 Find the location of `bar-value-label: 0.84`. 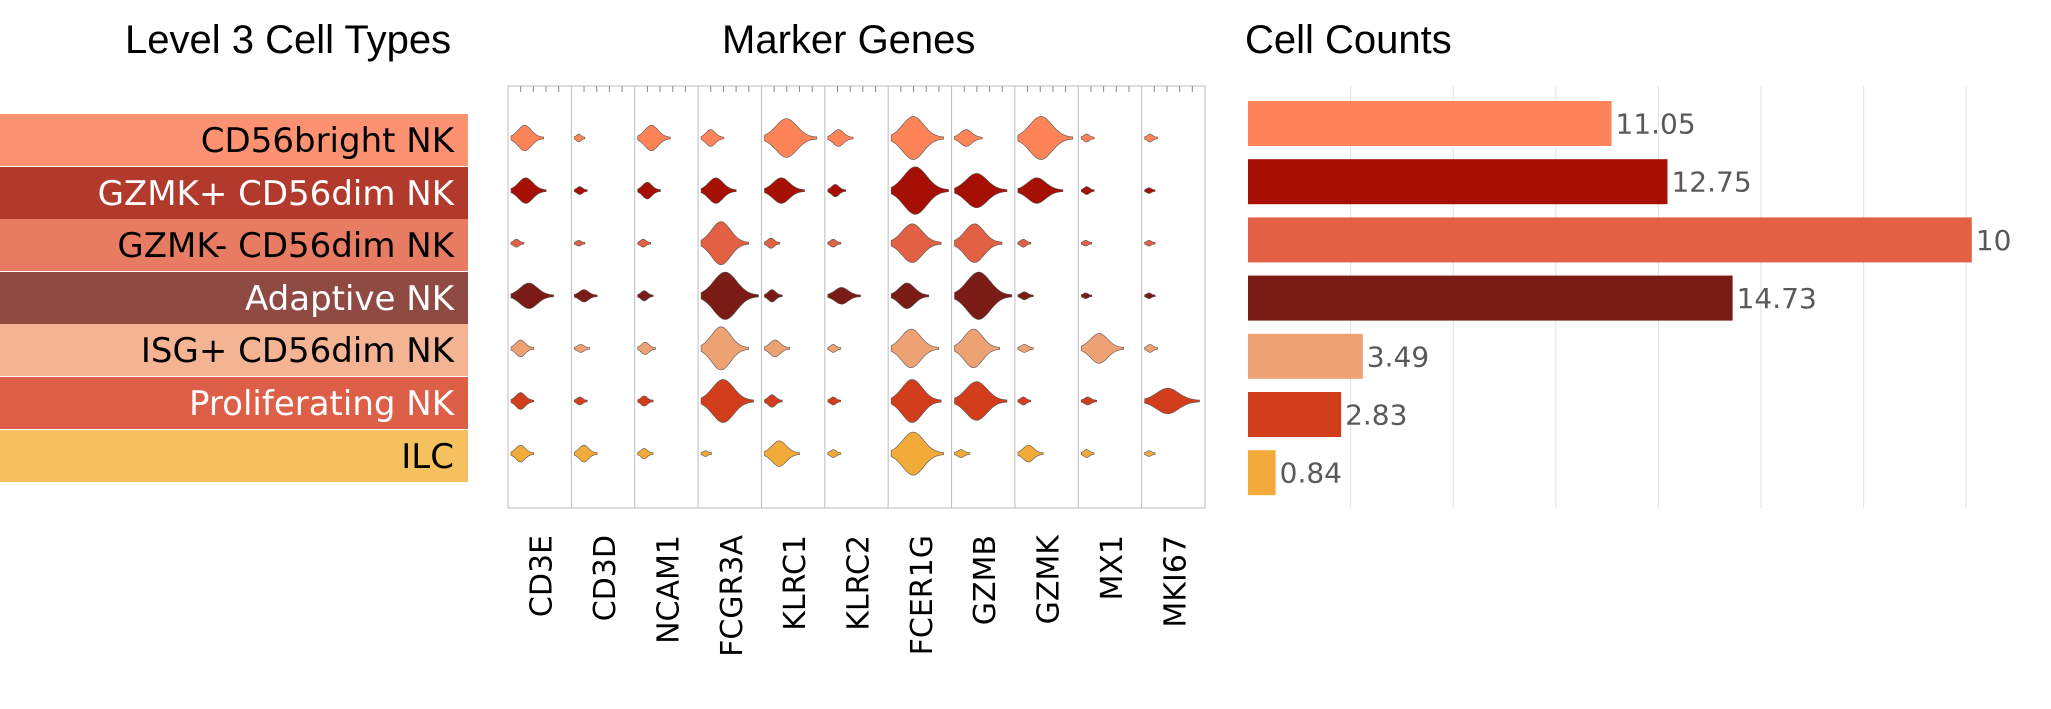

bar-value-label: 0.84 is located at coordinates (1311, 473).